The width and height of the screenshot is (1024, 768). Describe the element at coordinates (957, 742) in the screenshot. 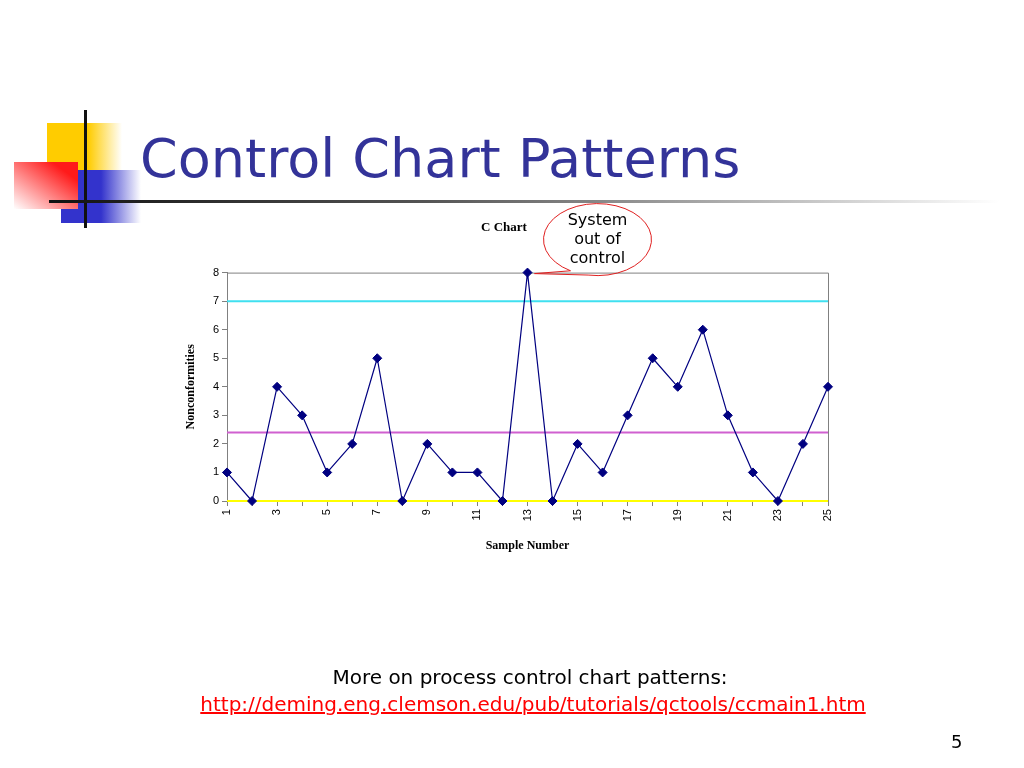

I see `text: 5` at that location.